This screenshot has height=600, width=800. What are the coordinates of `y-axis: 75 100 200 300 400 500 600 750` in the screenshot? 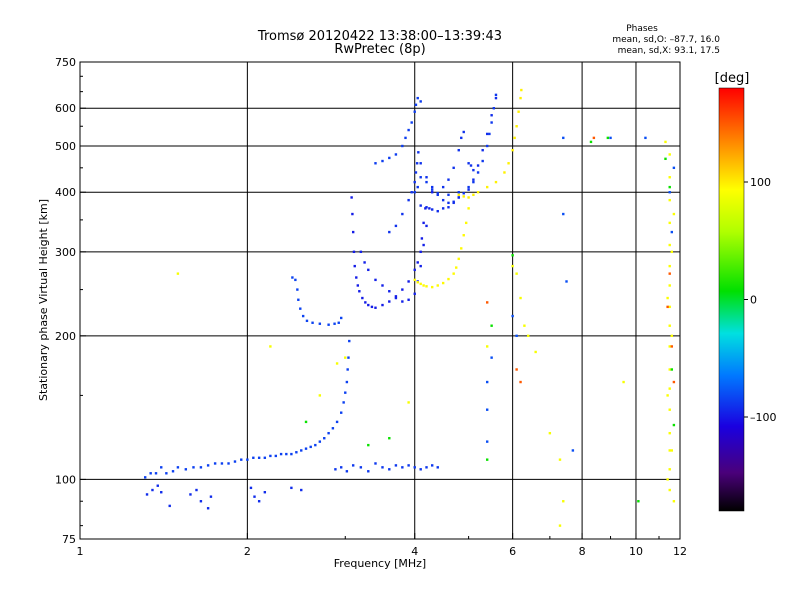 It's located at (70, 301).